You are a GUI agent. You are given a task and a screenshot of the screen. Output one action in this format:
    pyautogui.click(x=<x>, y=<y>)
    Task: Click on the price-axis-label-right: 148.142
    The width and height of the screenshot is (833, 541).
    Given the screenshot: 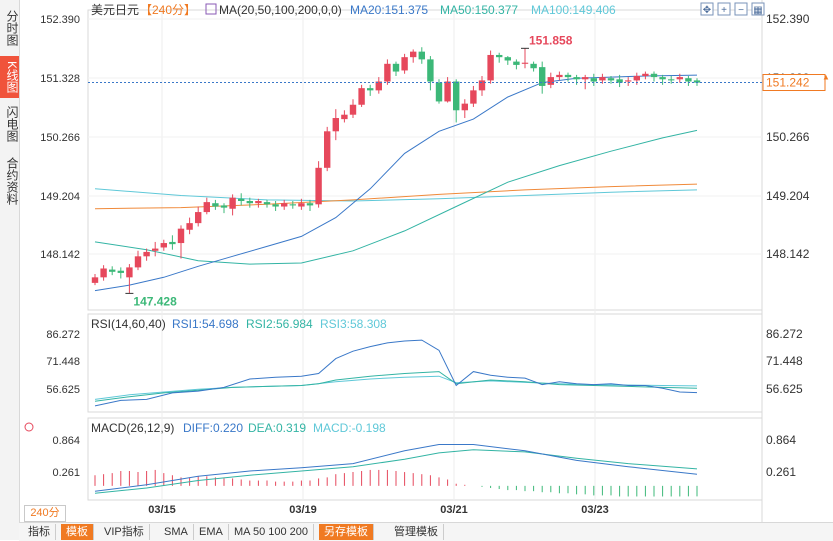 What is the action you would take?
    pyautogui.click(x=788, y=254)
    